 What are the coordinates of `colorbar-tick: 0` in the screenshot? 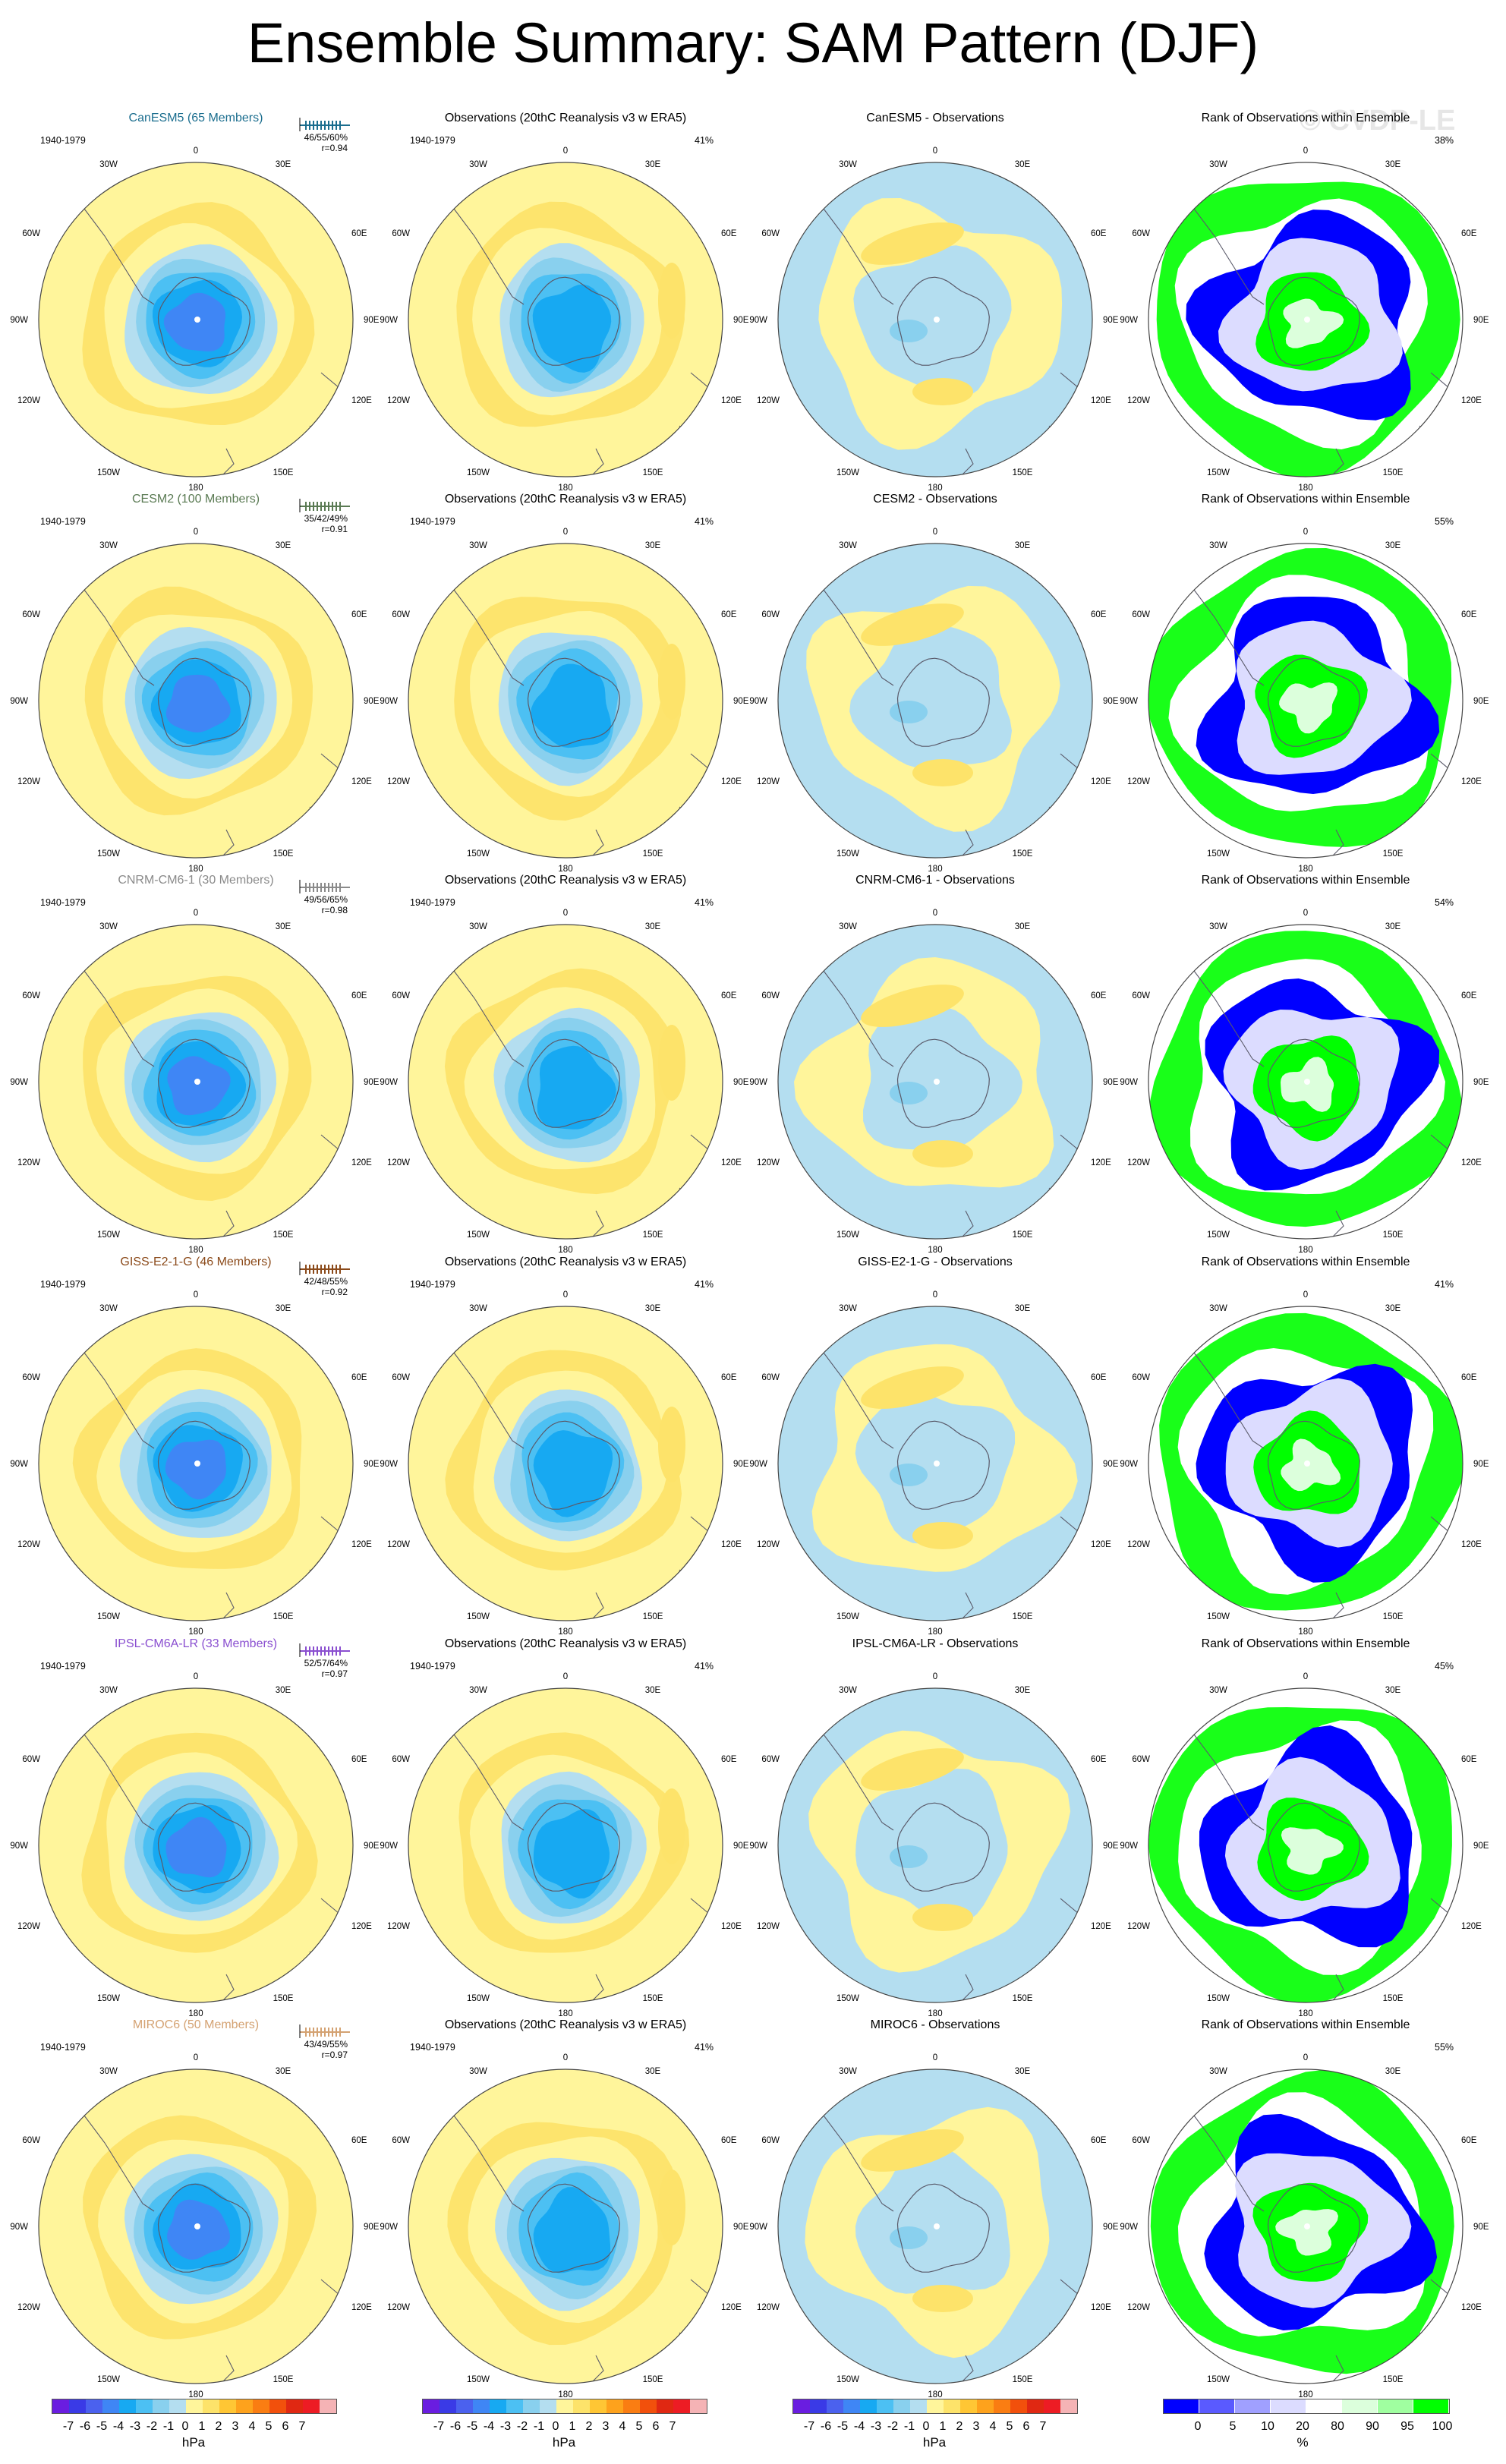 It's located at (926, 2426).